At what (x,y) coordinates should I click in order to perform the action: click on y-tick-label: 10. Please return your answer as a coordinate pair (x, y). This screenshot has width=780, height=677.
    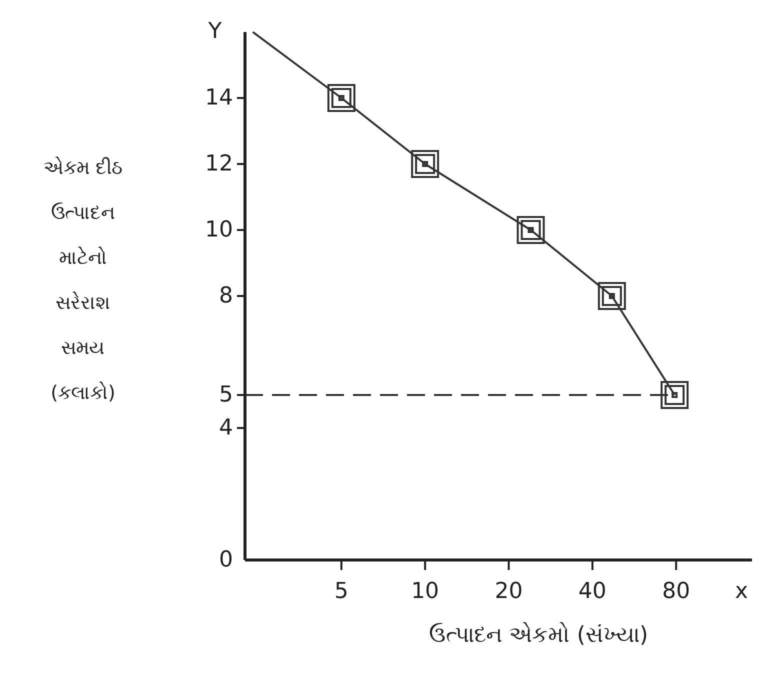
    Looking at the image, I should click on (219, 230).